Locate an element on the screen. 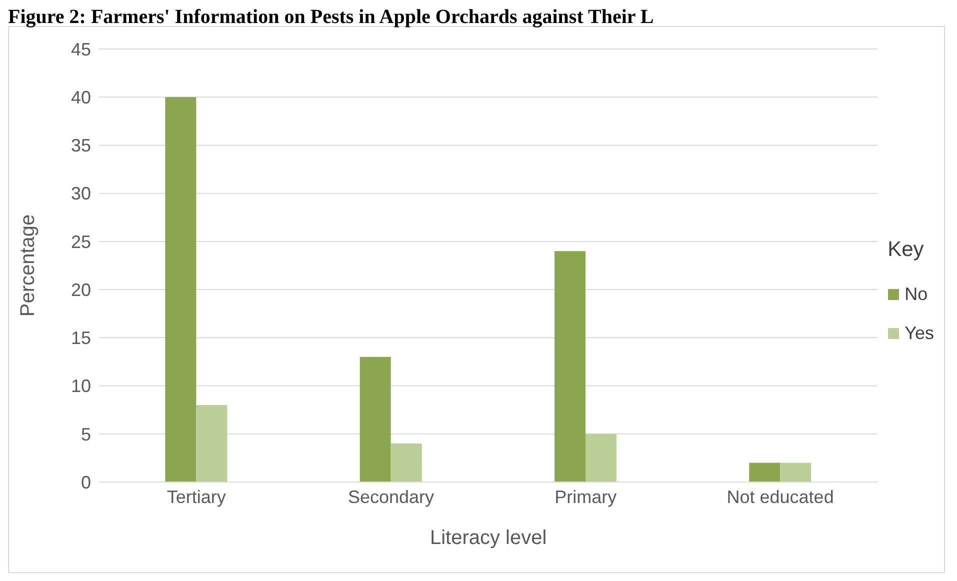 The width and height of the screenshot is (957, 581). y-tick-label: 25 is located at coordinates (80, 242).